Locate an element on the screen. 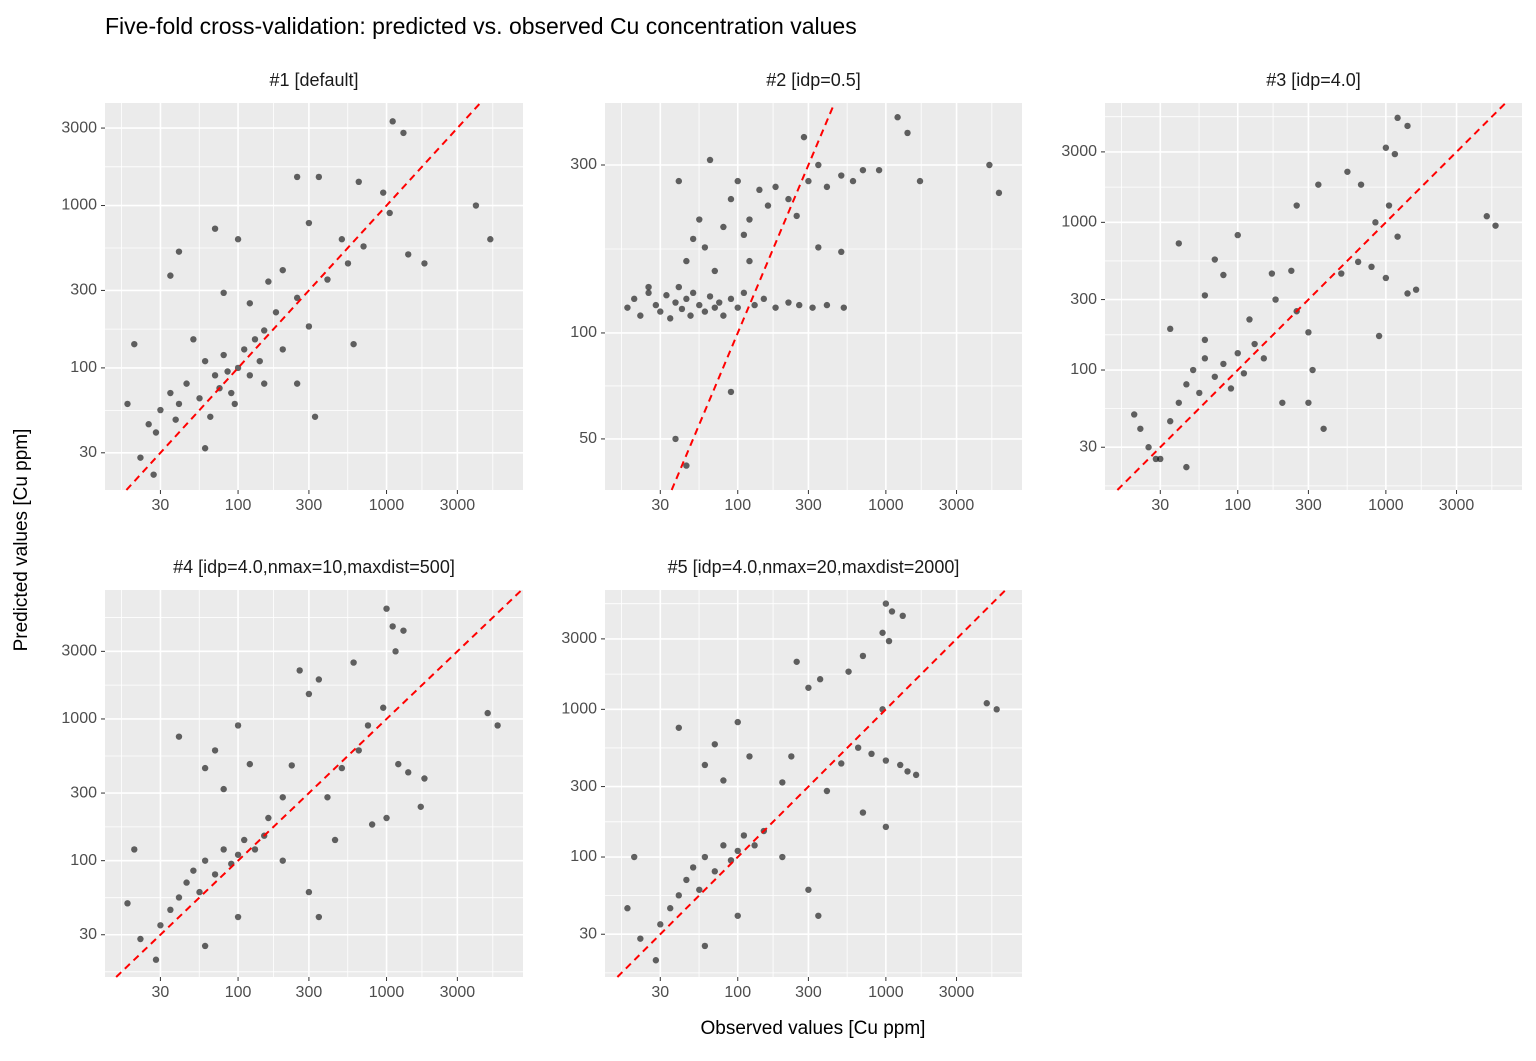 The height and width of the screenshot is (1061, 1536). x-tick-label: 100 is located at coordinates (737, 992).